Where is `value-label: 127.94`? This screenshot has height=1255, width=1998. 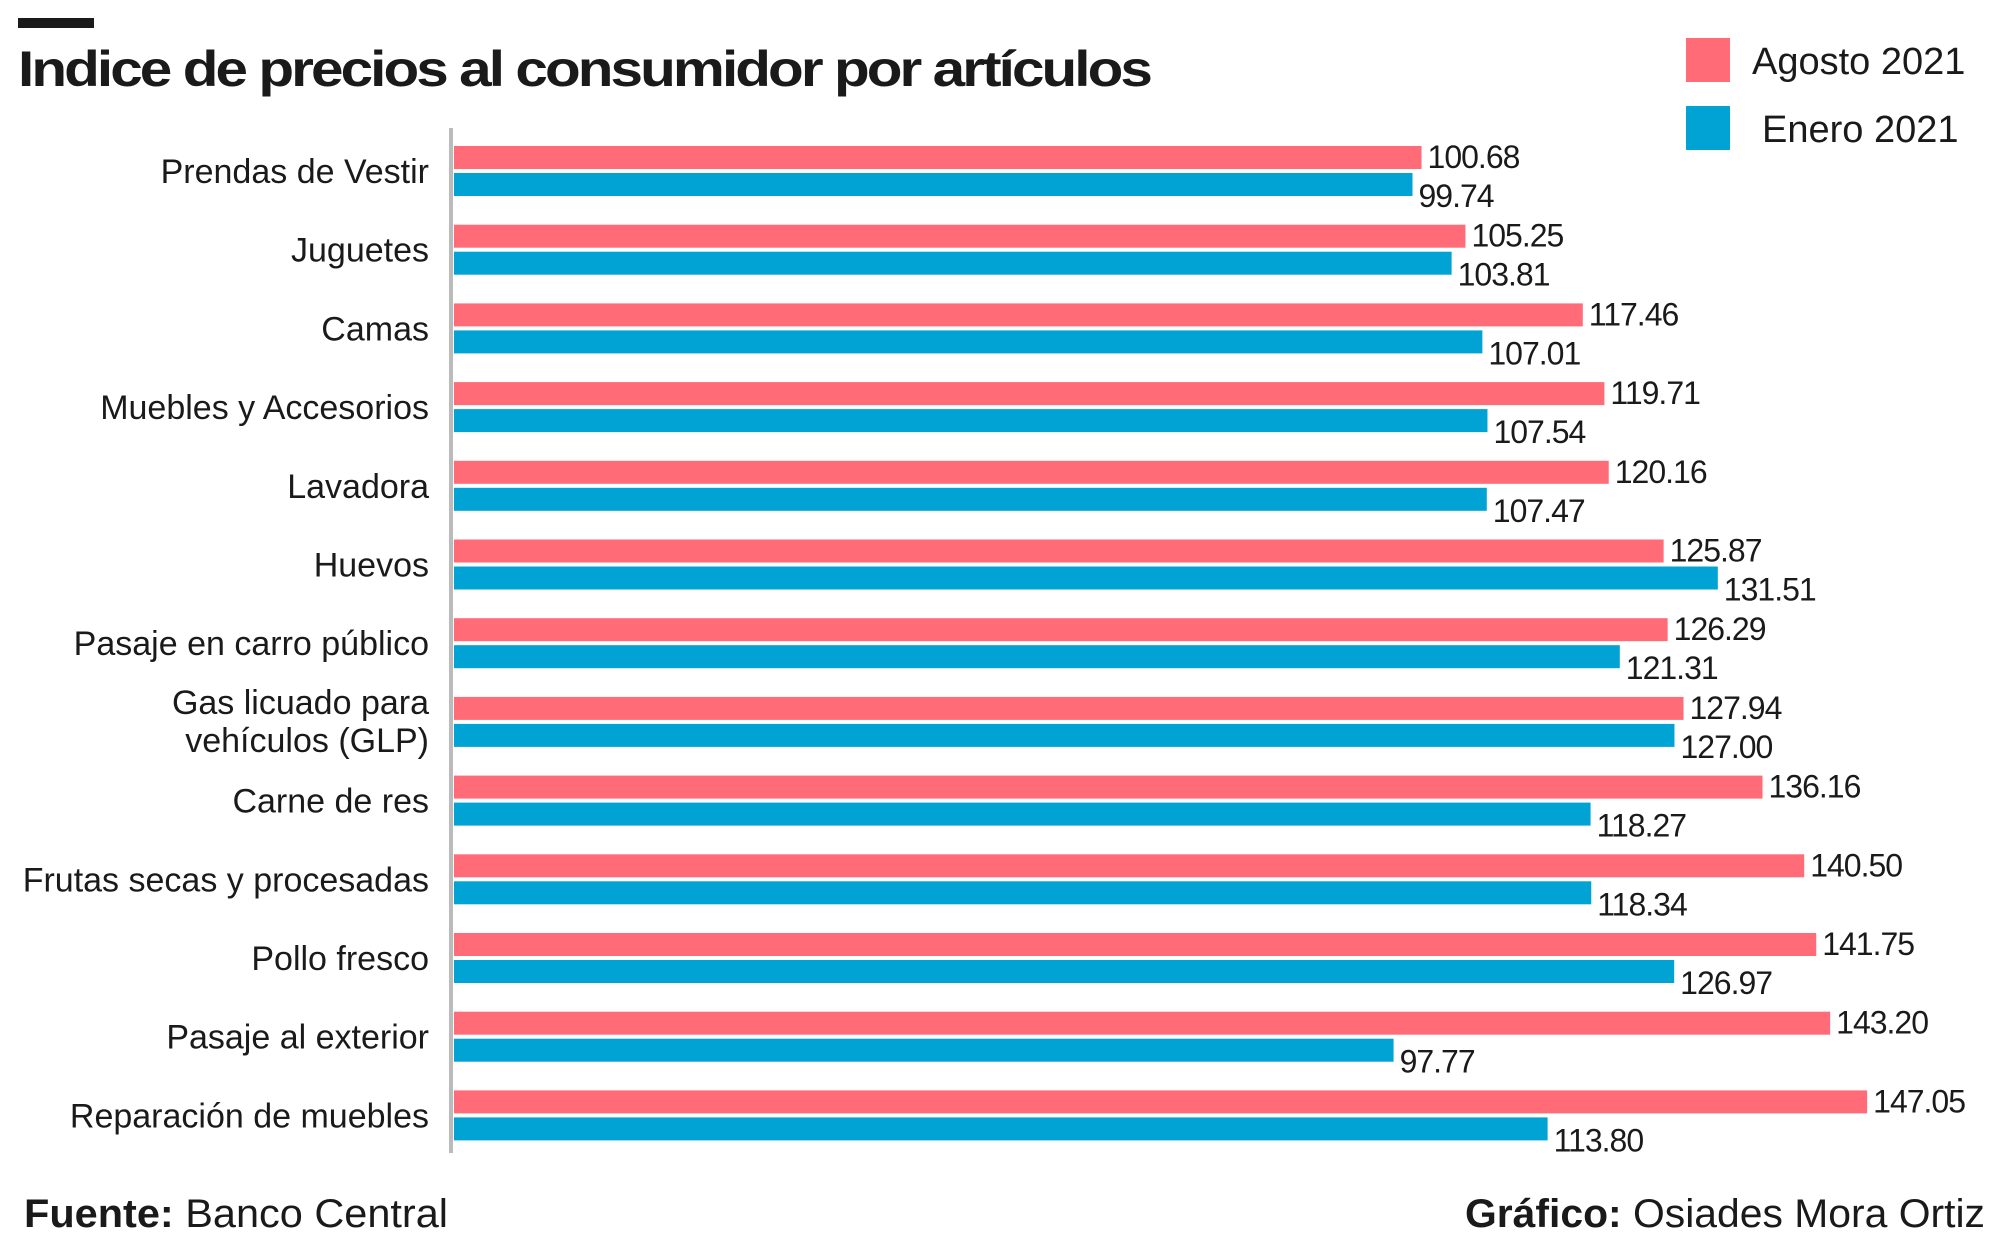
value-label: 127.94 is located at coordinates (1736, 708).